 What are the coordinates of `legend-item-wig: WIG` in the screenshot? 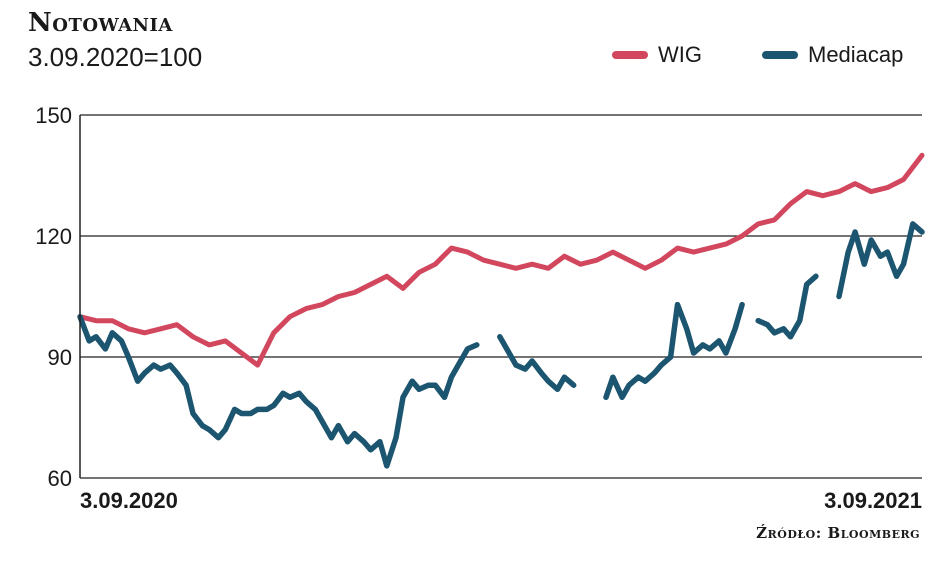 It's located at (657, 55).